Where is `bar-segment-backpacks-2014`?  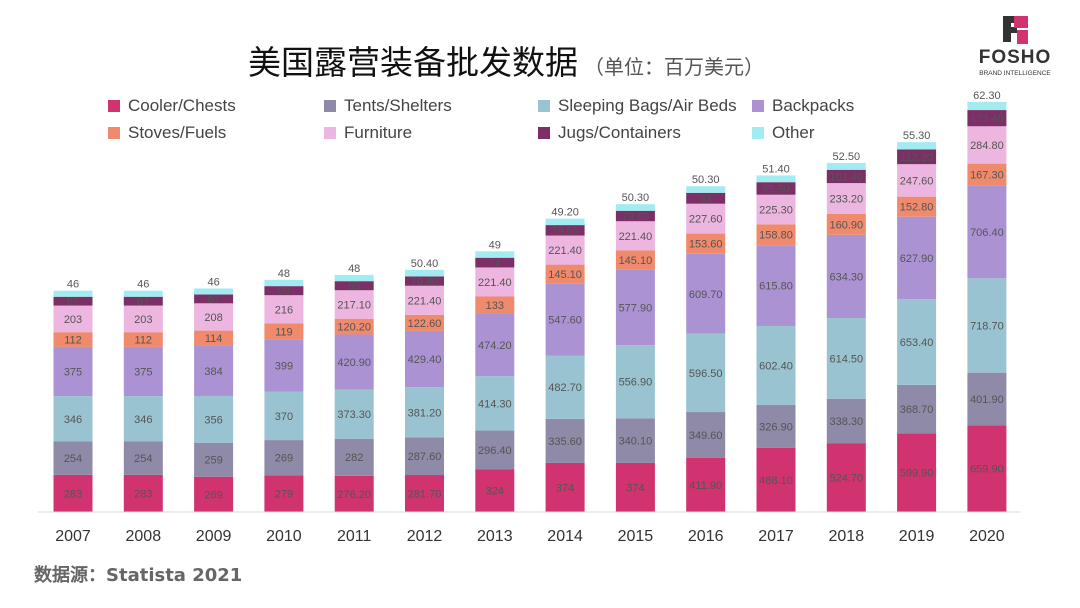
bar-segment-backpacks-2014 is located at coordinates (565, 319).